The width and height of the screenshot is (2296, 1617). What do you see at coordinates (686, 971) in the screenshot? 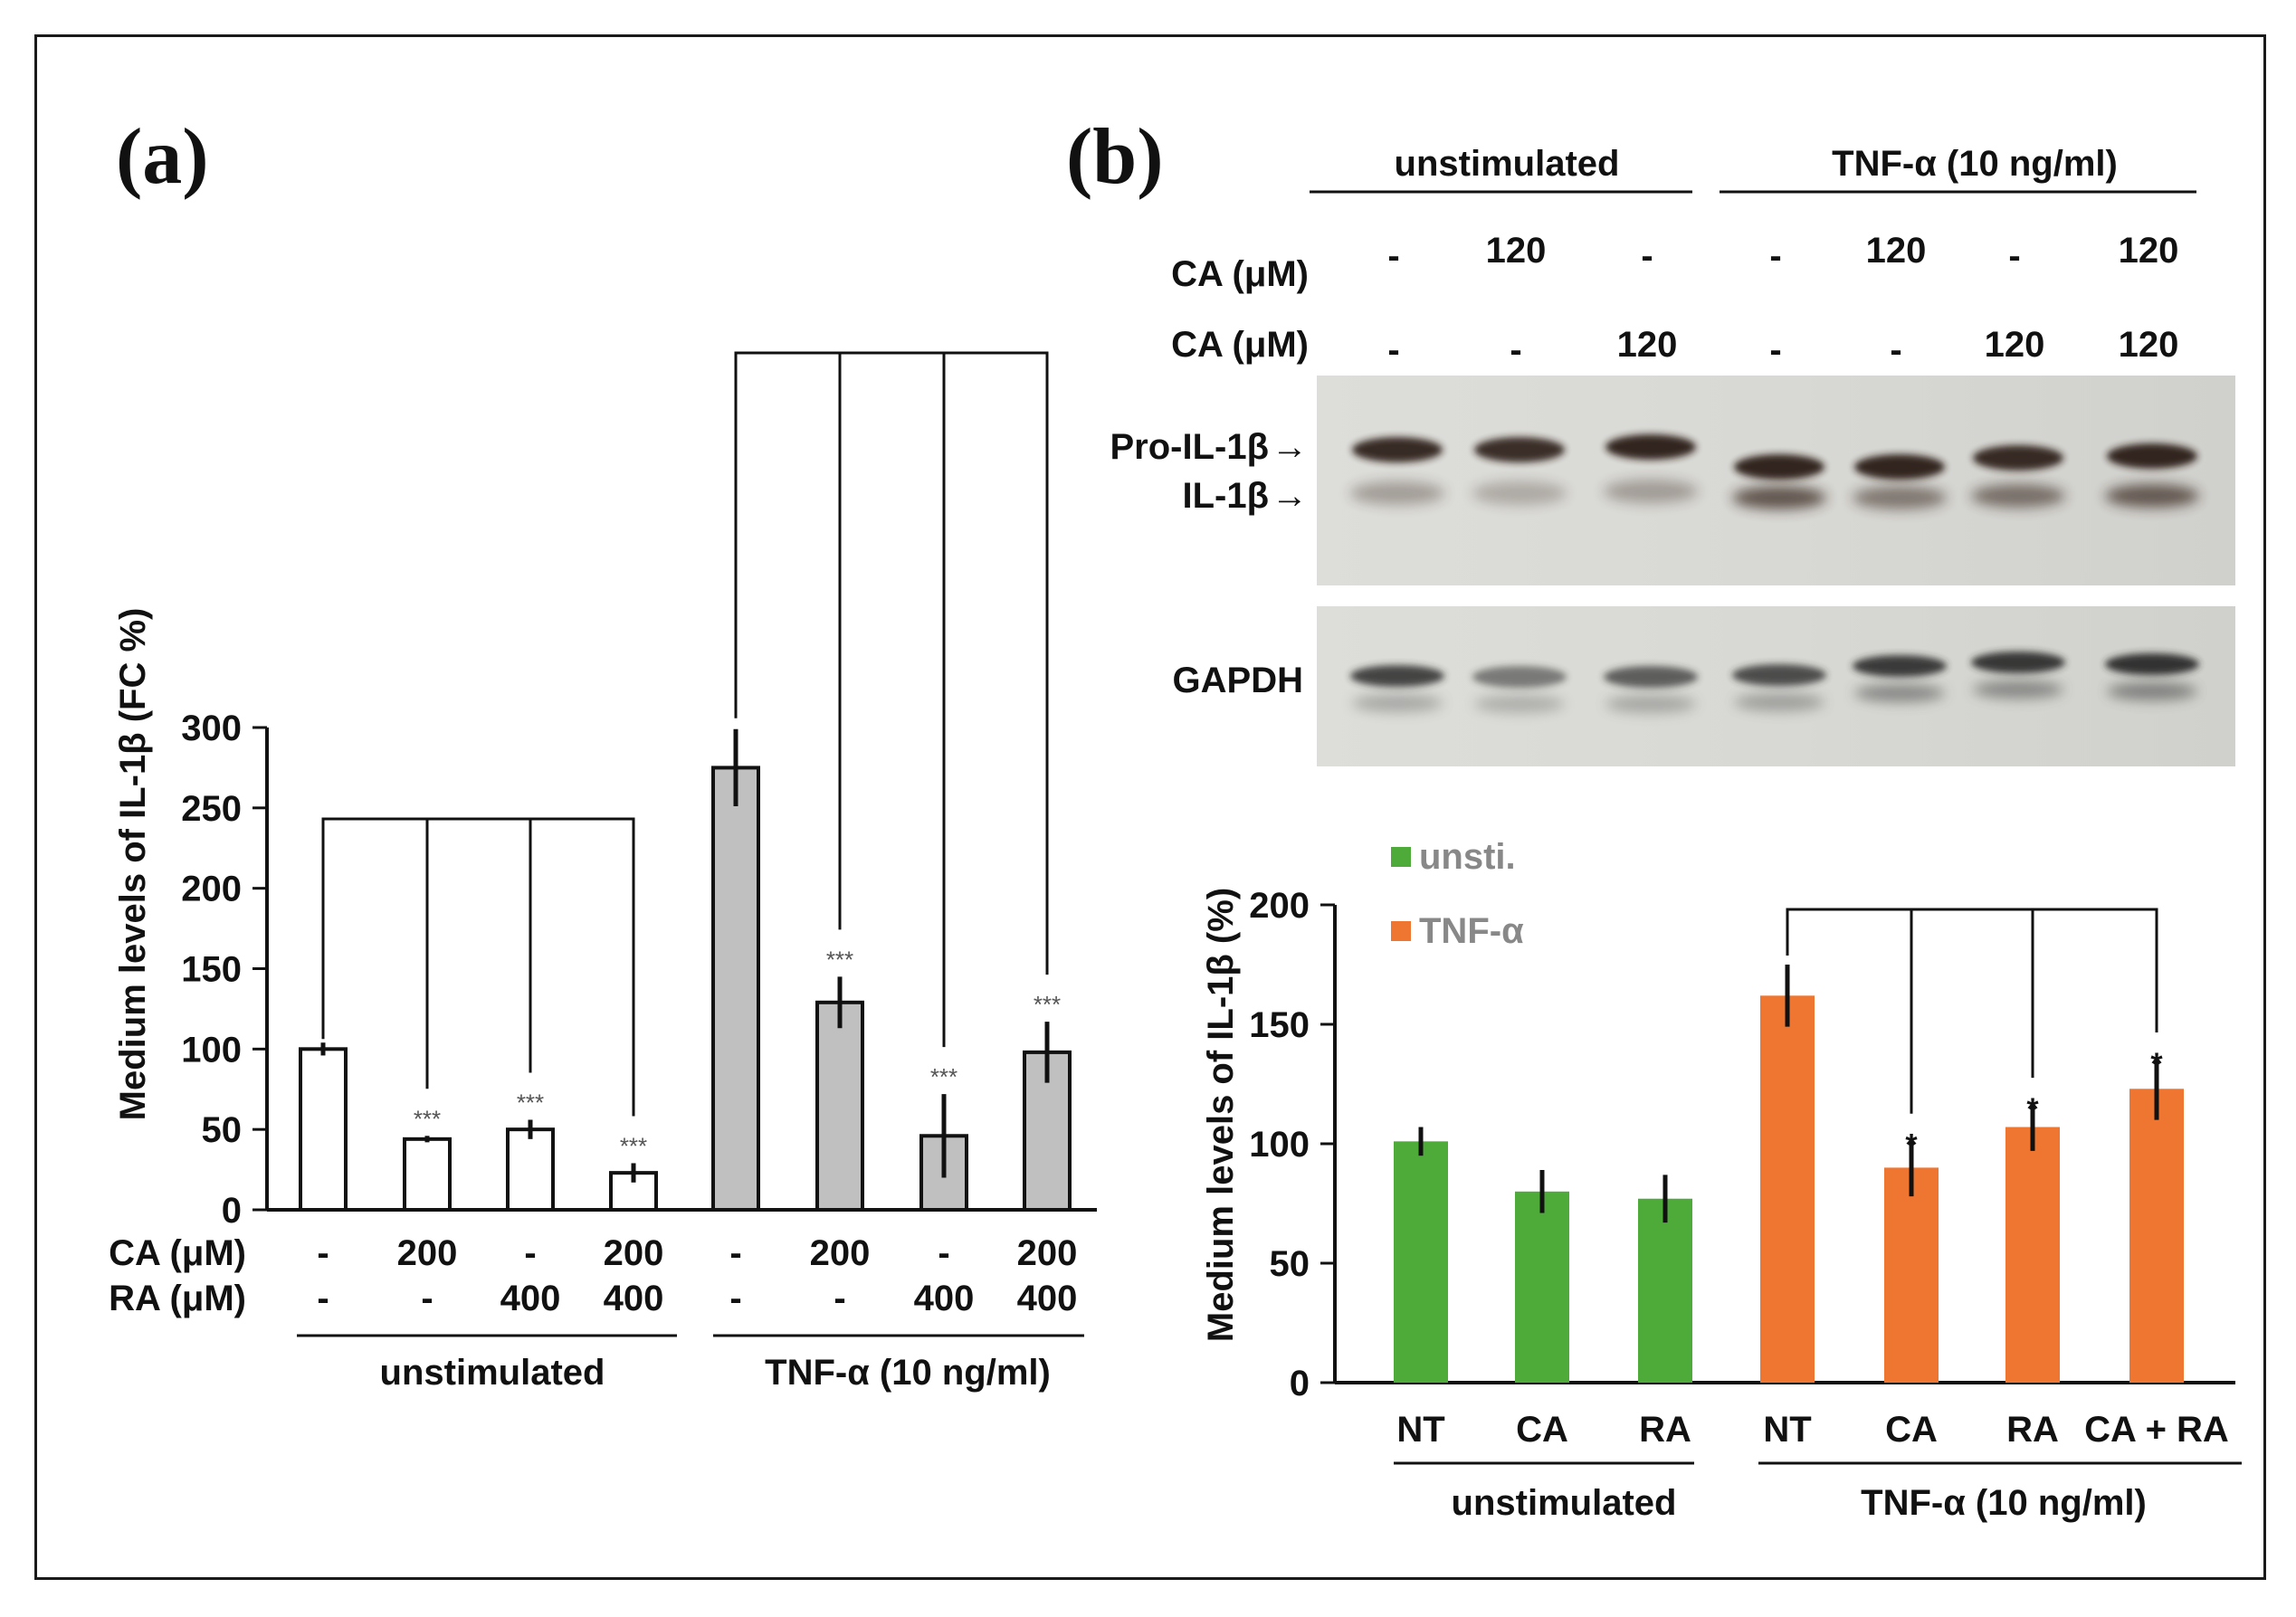
I see `panel-a-bars` at bounding box center [686, 971].